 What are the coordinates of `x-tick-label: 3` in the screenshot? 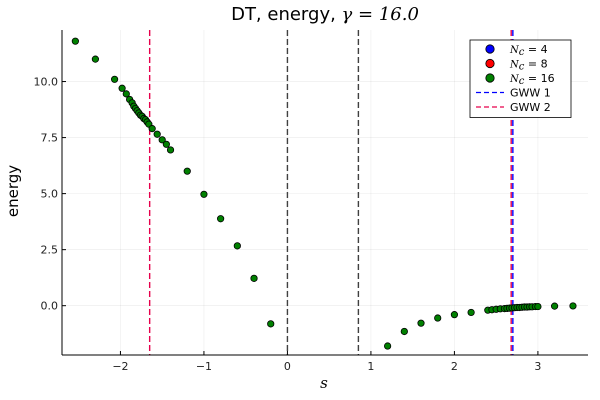 It's located at (537, 366).